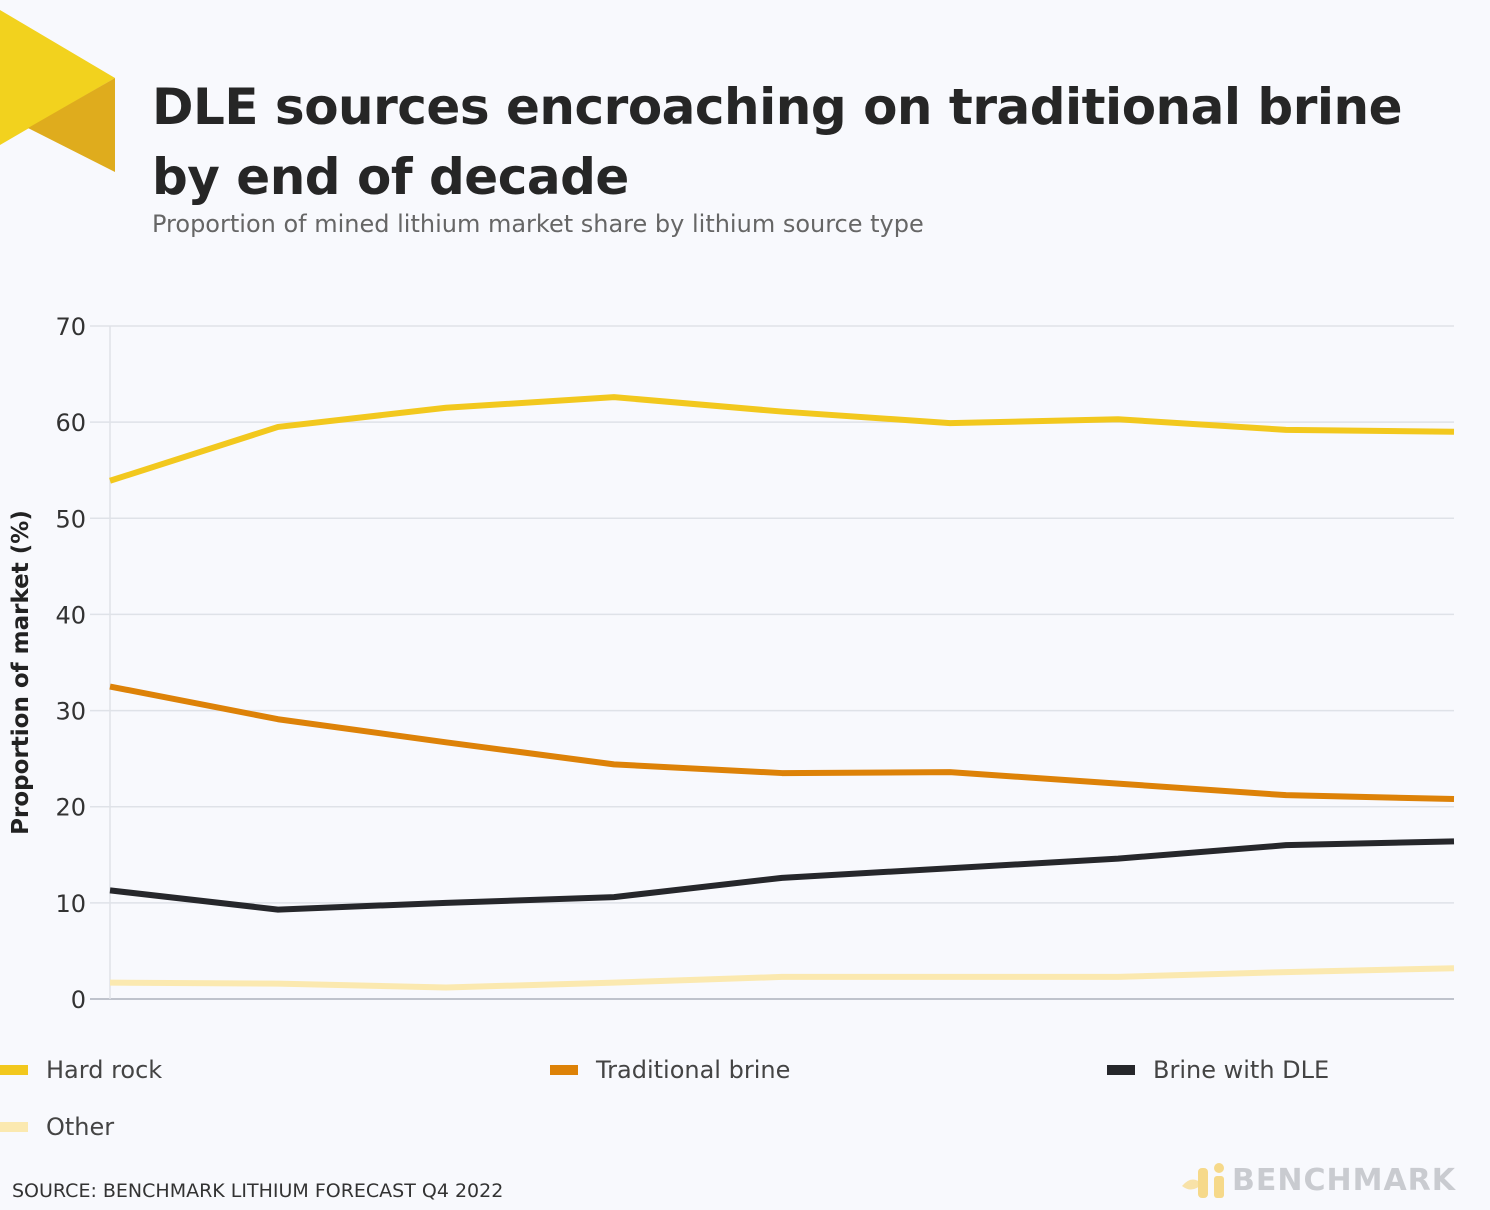  I want to click on x-tick-label: 2023, so click(277, 1019).